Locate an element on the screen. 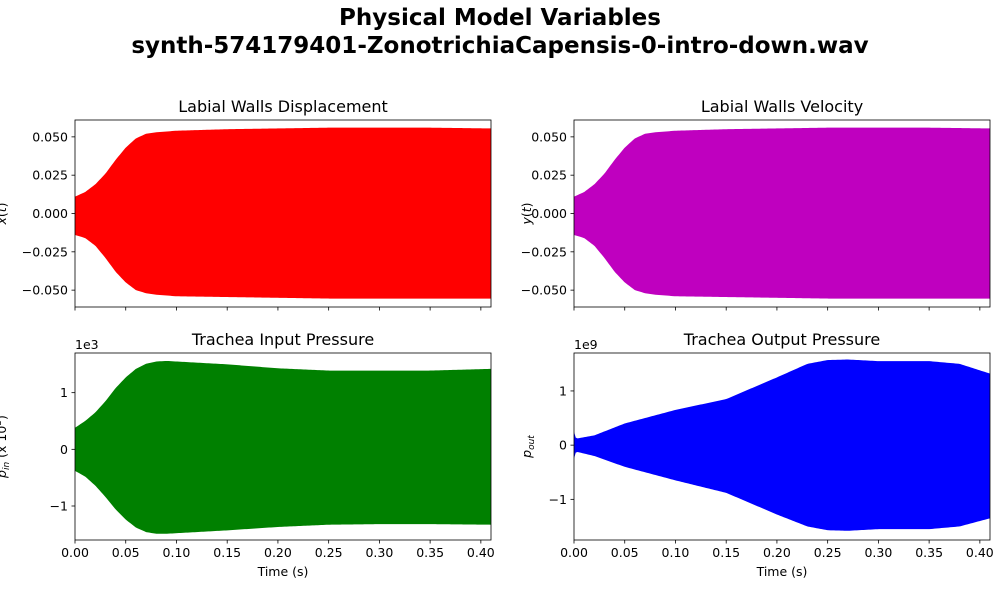 This screenshot has width=1000, height=600. subplot-title: Labial Walls Velocity is located at coordinates (782, 106).